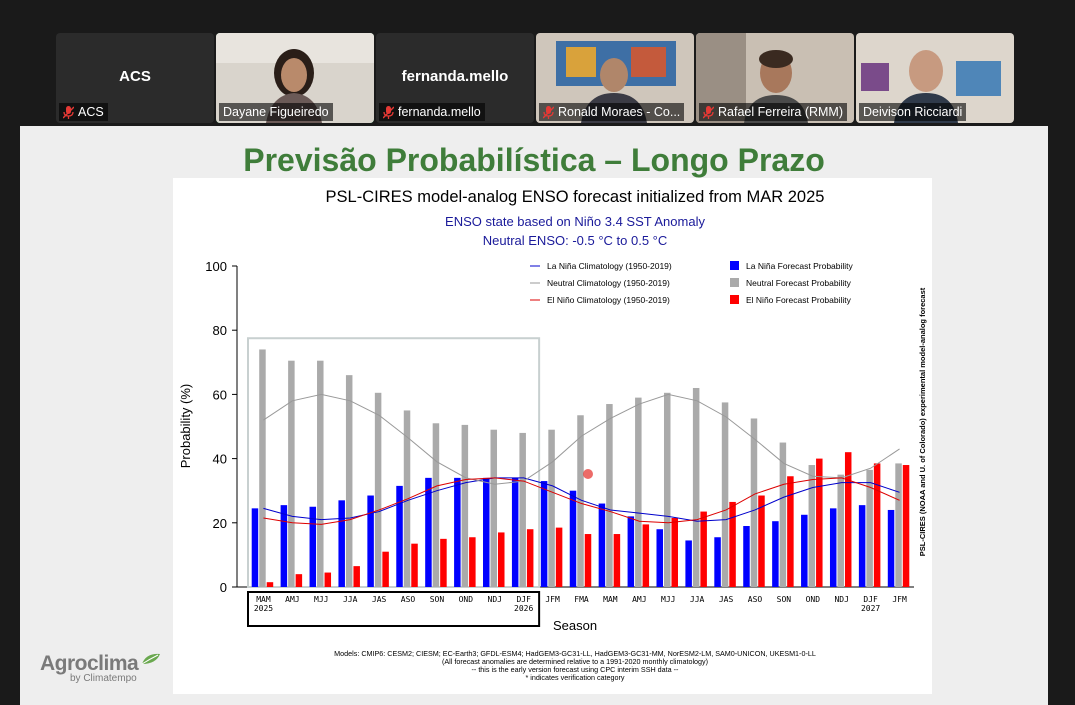 The width and height of the screenshot is (1075, 705). I want to click on participant-tile-dayane: Dayane Figueiredo, so click(295, 78).